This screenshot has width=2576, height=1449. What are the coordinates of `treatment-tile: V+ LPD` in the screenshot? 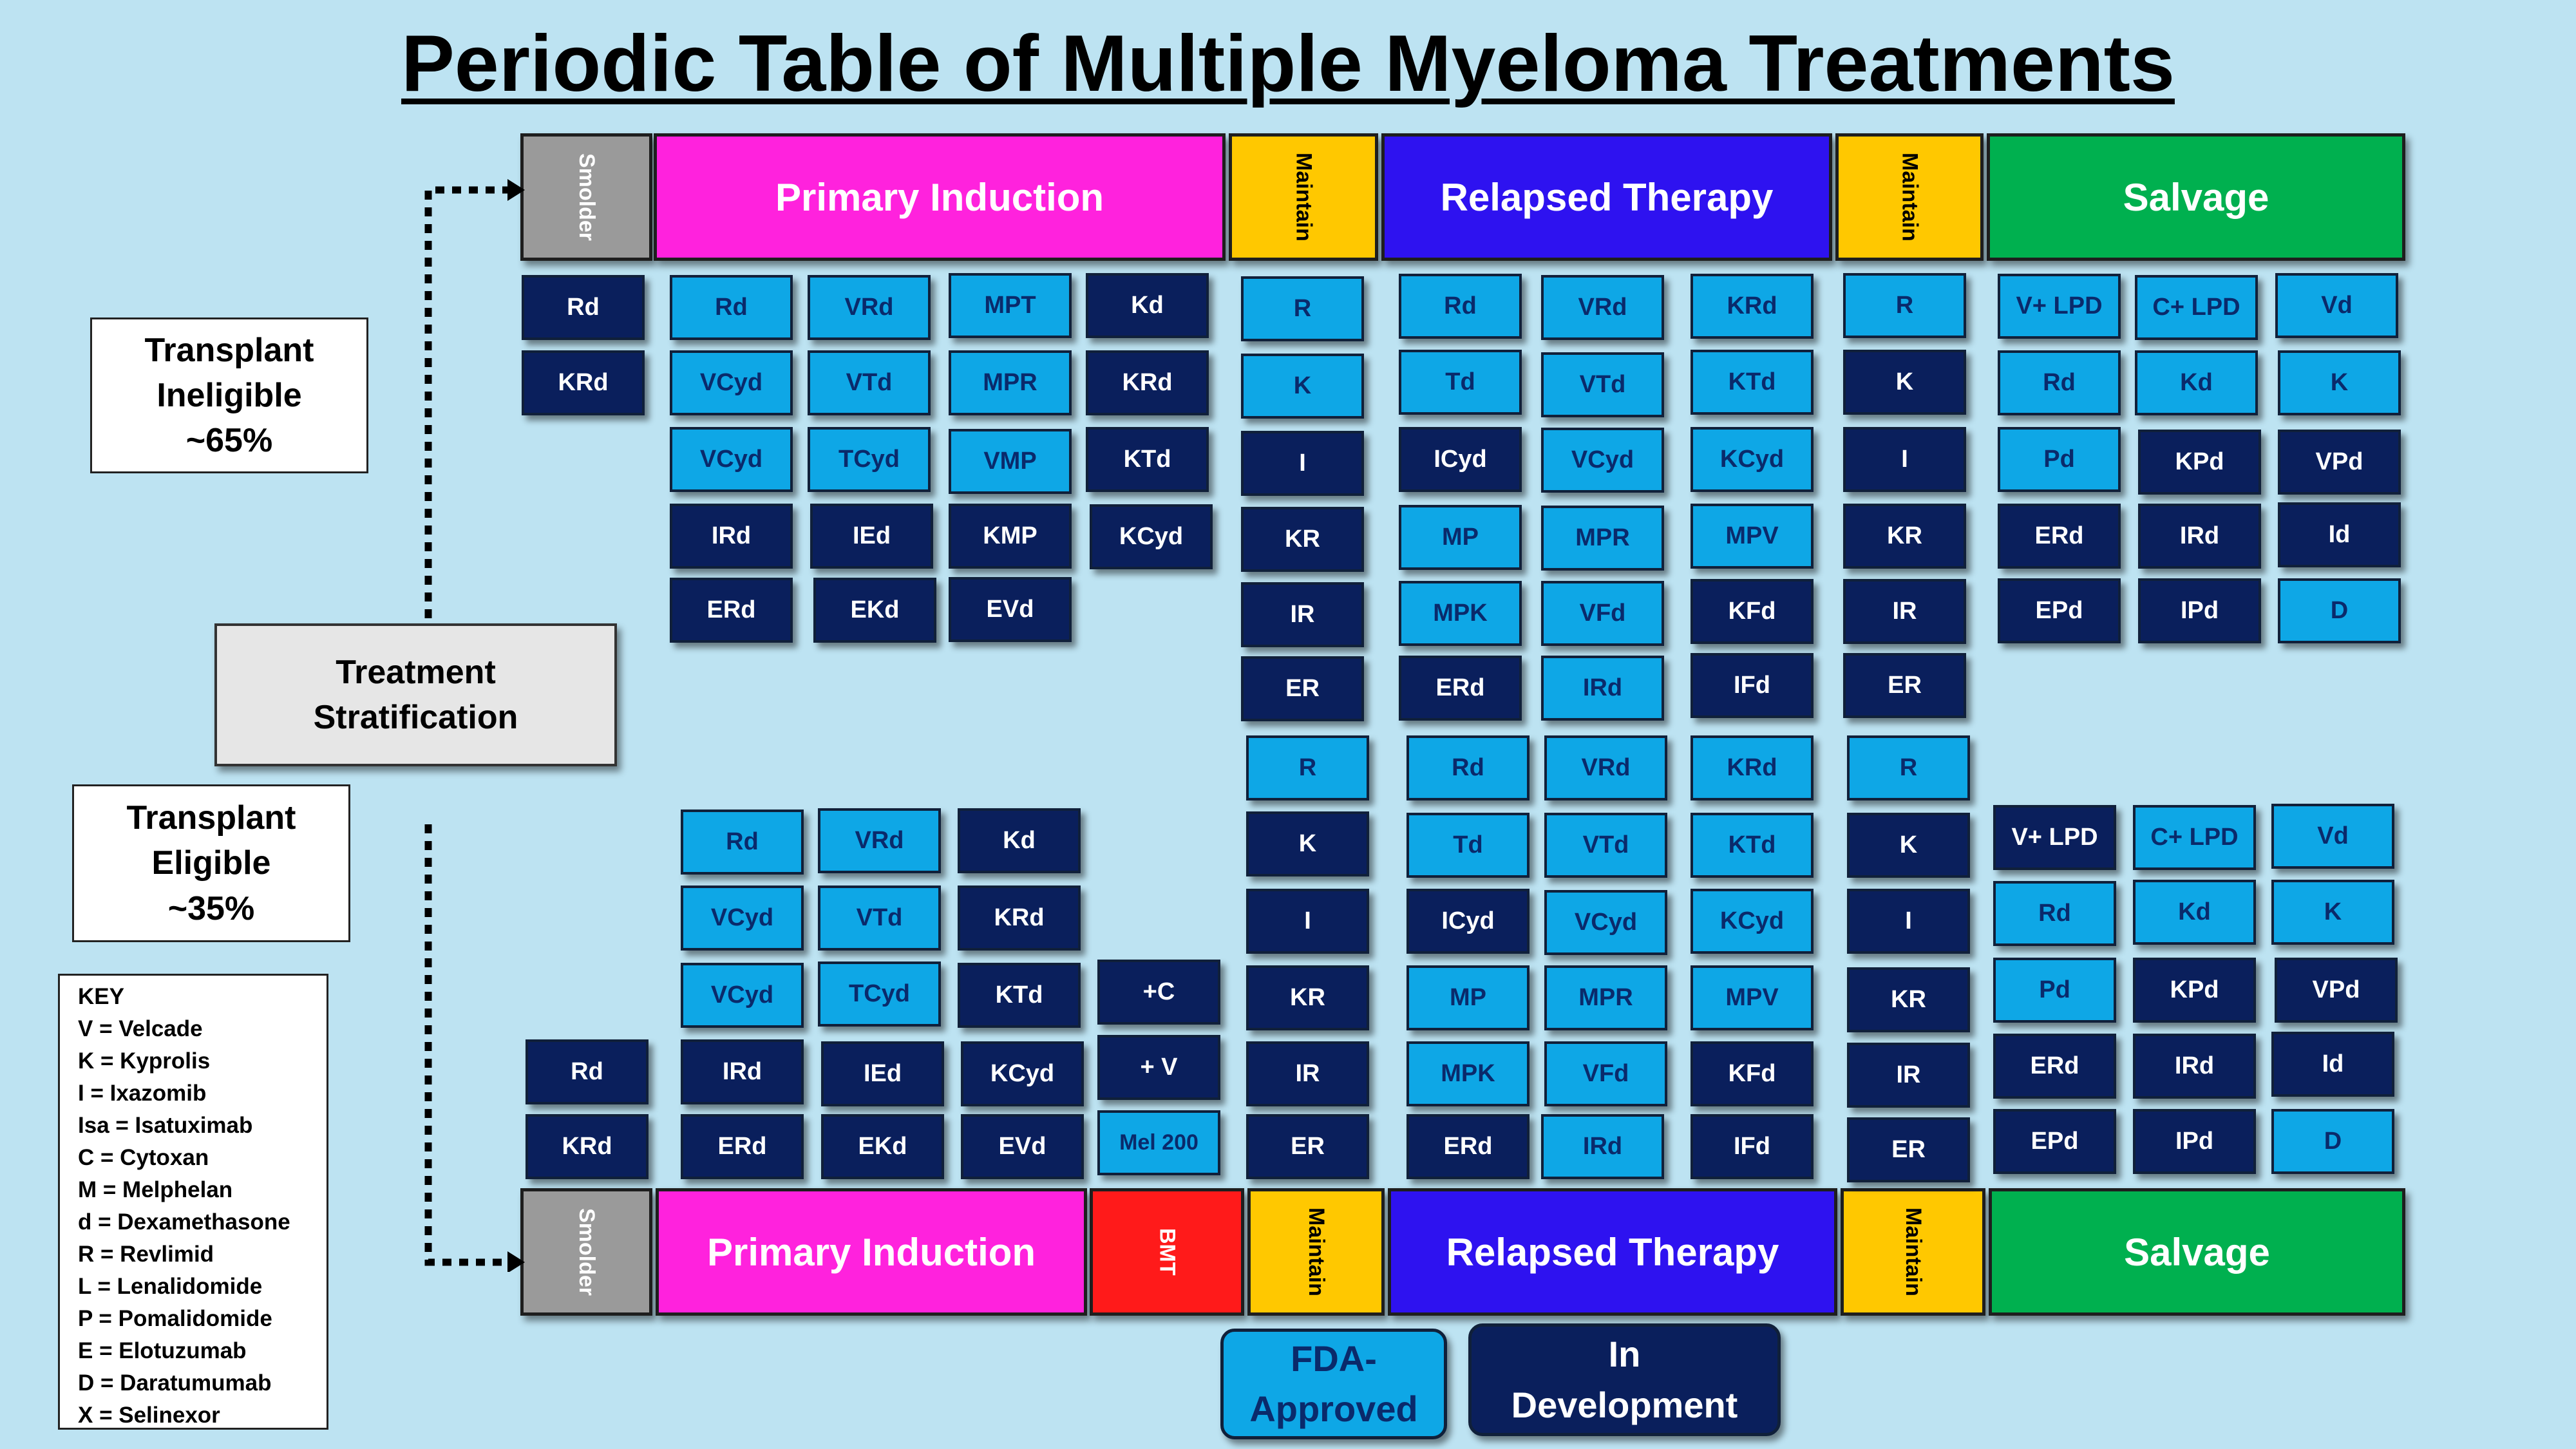 It's located at (2054, 838).